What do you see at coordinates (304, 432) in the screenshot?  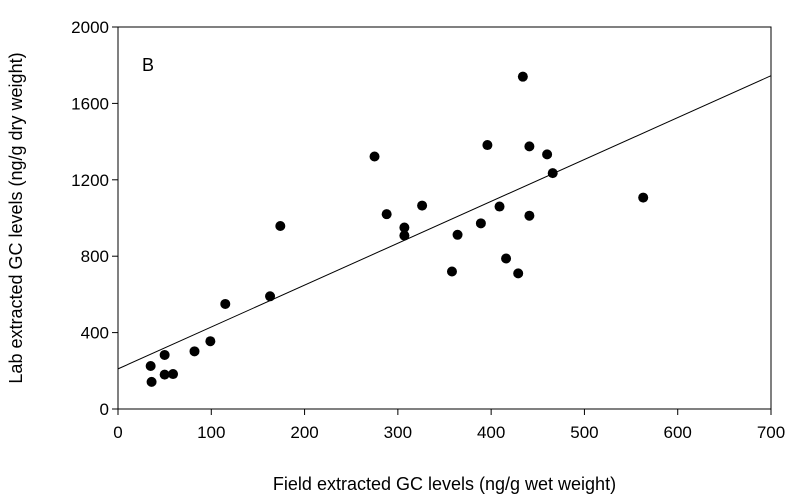 I see `x-tick-label: 200` at bounding box center [304, 432].